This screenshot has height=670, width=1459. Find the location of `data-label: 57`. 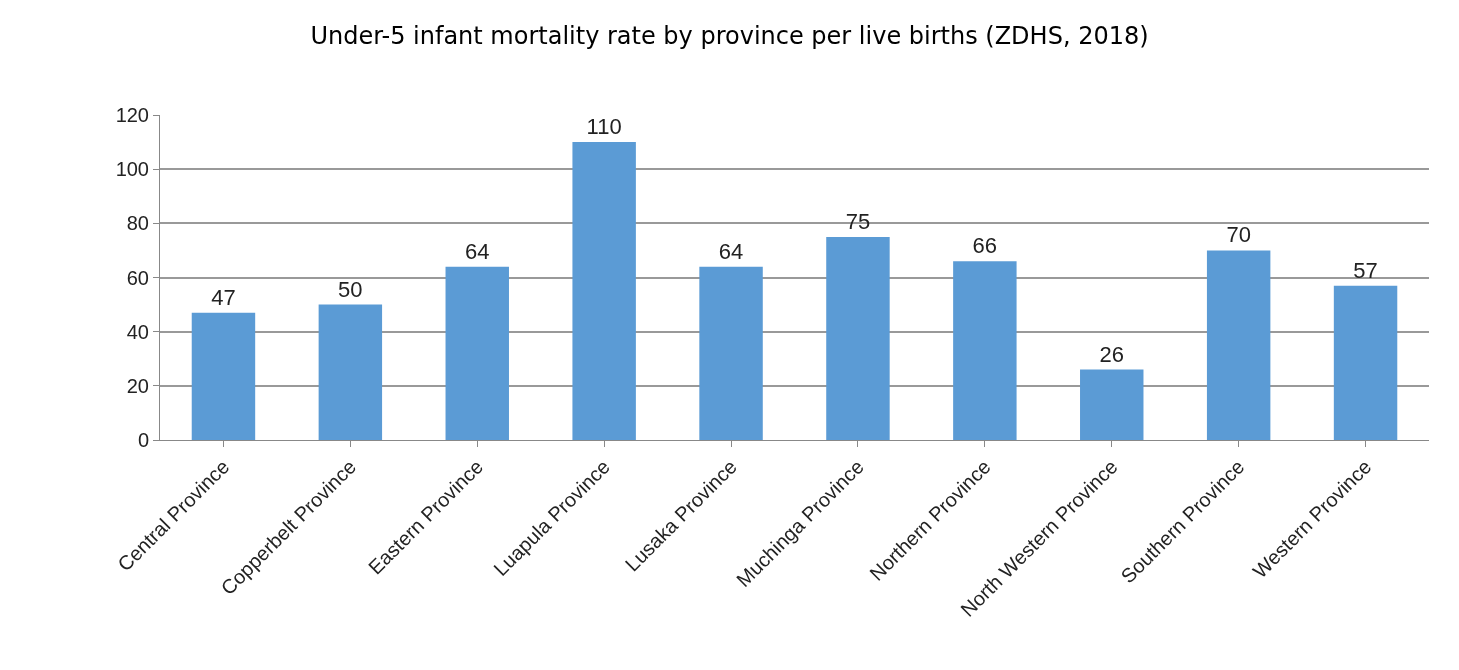

data-label: 57 is located at coordinates (1365, 270).